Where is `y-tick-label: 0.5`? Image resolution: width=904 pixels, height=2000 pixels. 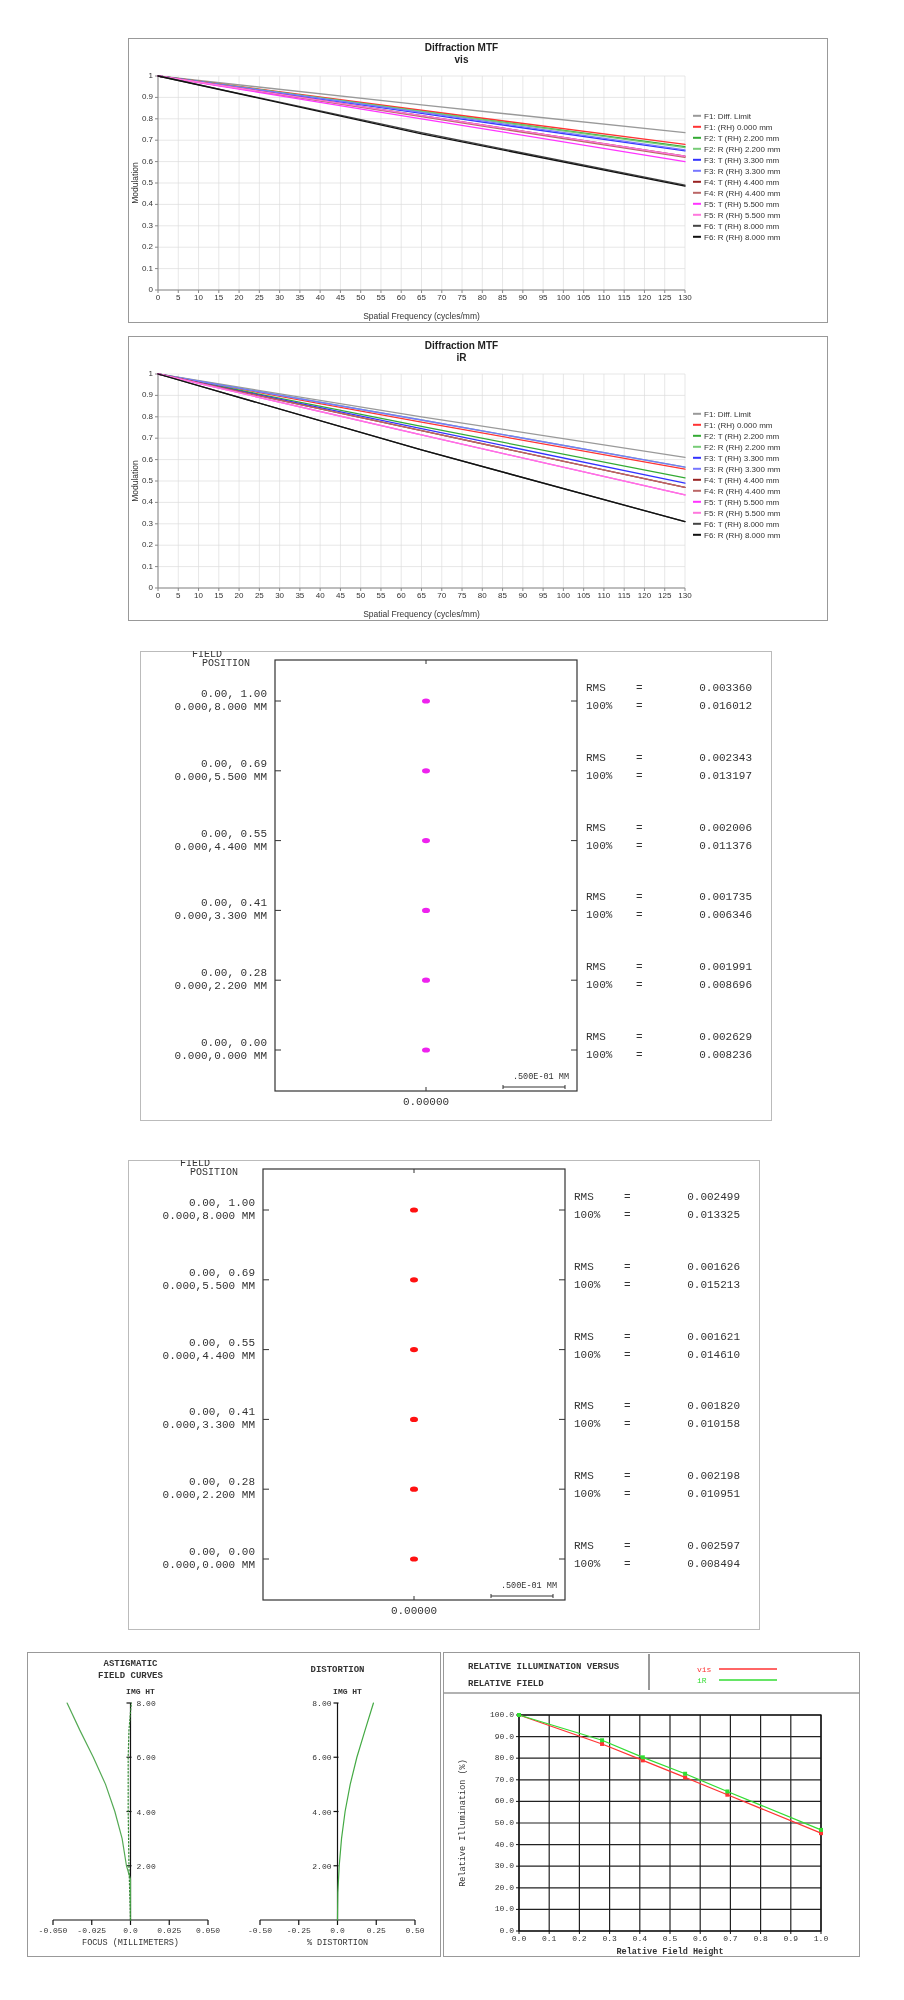
y-tick-label: 0.5 is located at coordinates (147, 480).